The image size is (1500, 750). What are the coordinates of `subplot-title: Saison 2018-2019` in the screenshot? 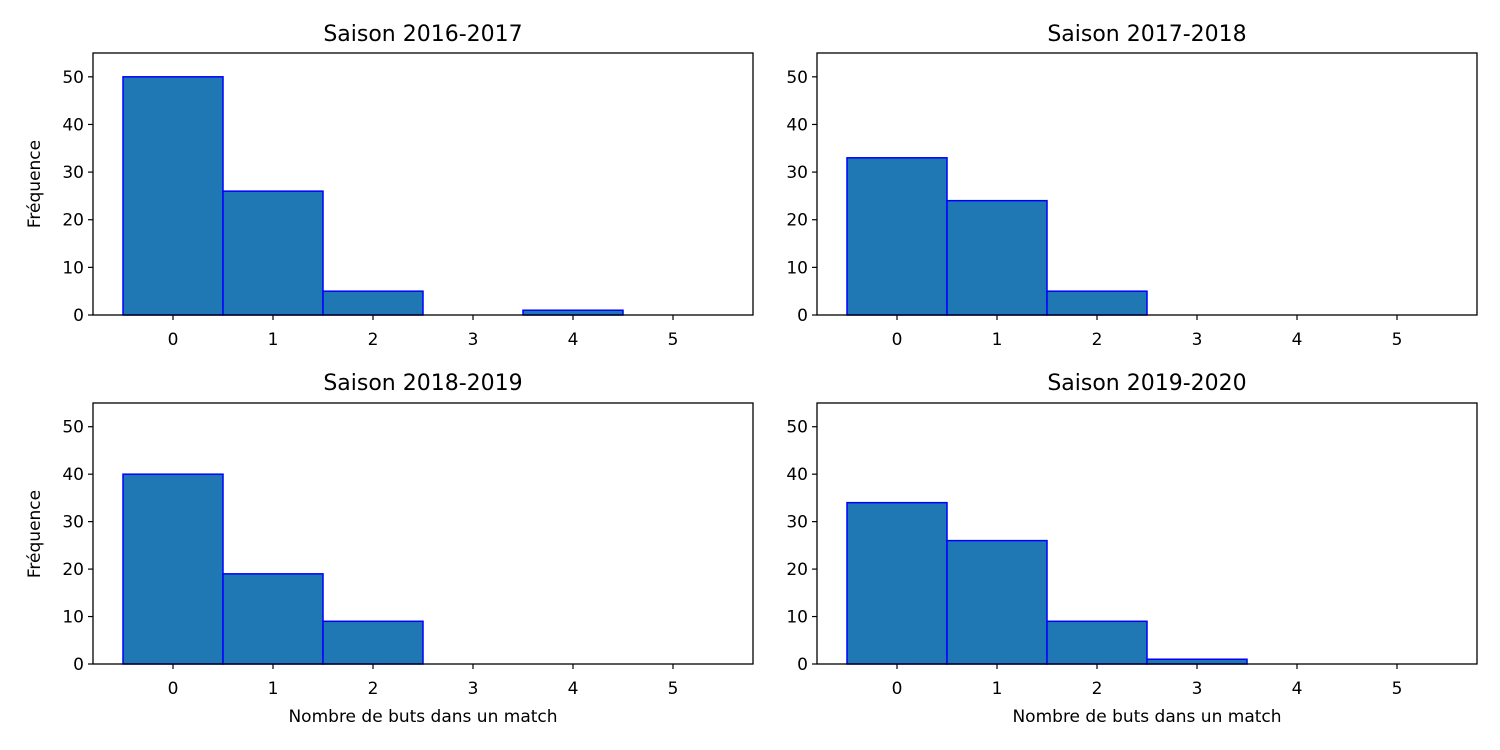 It's located at (422, 383).